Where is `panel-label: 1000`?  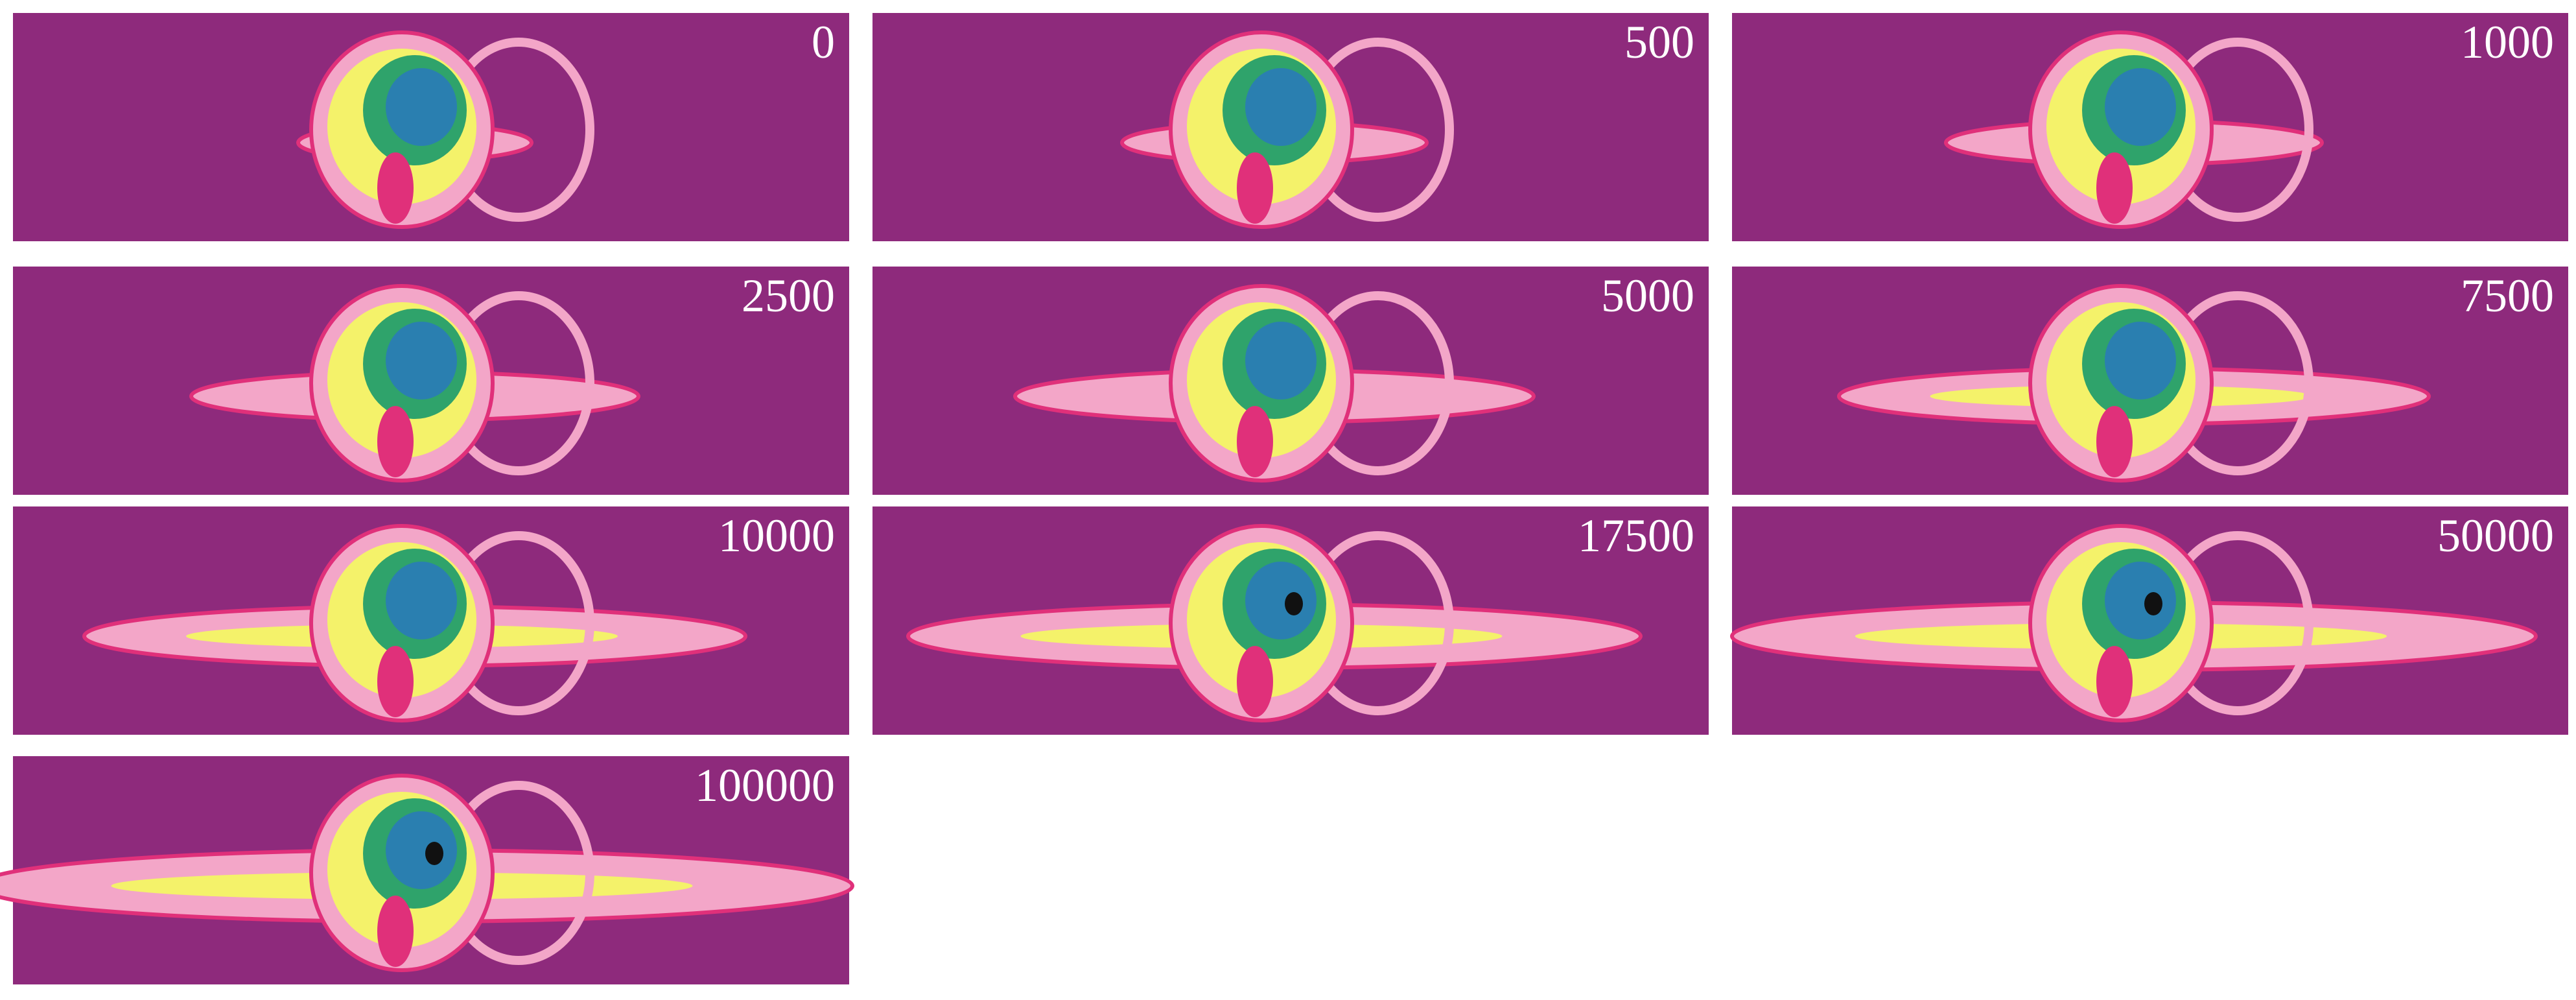 panel-label: 1000 is located at coordinates (2507, 42).